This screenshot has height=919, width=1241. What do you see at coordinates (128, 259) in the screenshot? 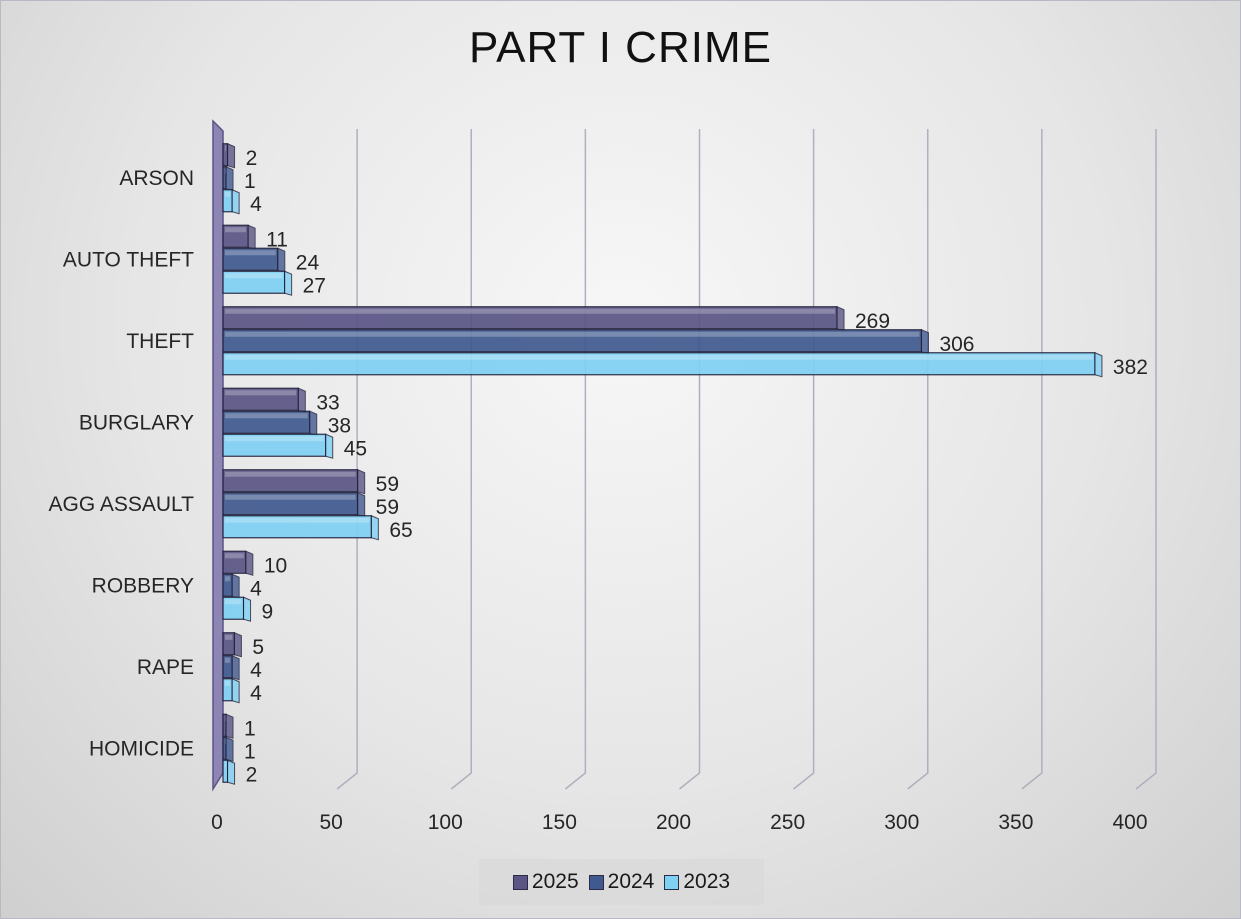
I see `category-label: AUTO THEFT` at bounding box center [128, 259].